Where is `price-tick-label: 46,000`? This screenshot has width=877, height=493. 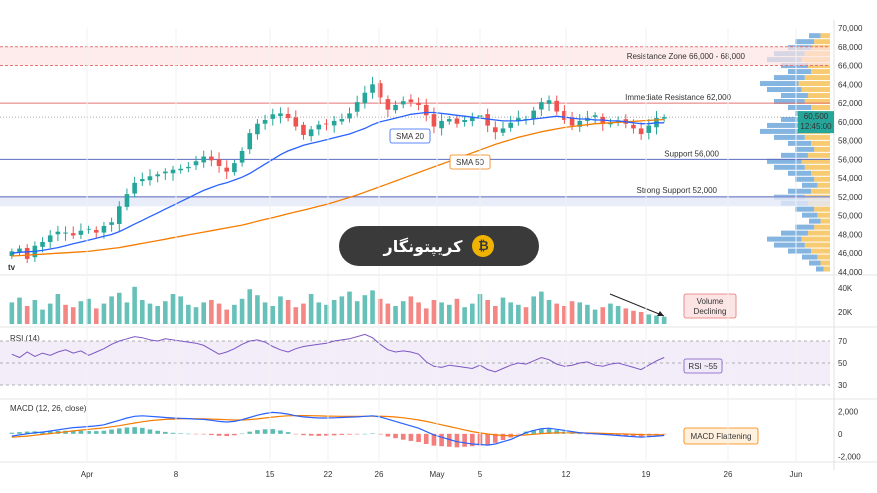
price-tick-label: 46,000 is located at coordinates (850, 253).